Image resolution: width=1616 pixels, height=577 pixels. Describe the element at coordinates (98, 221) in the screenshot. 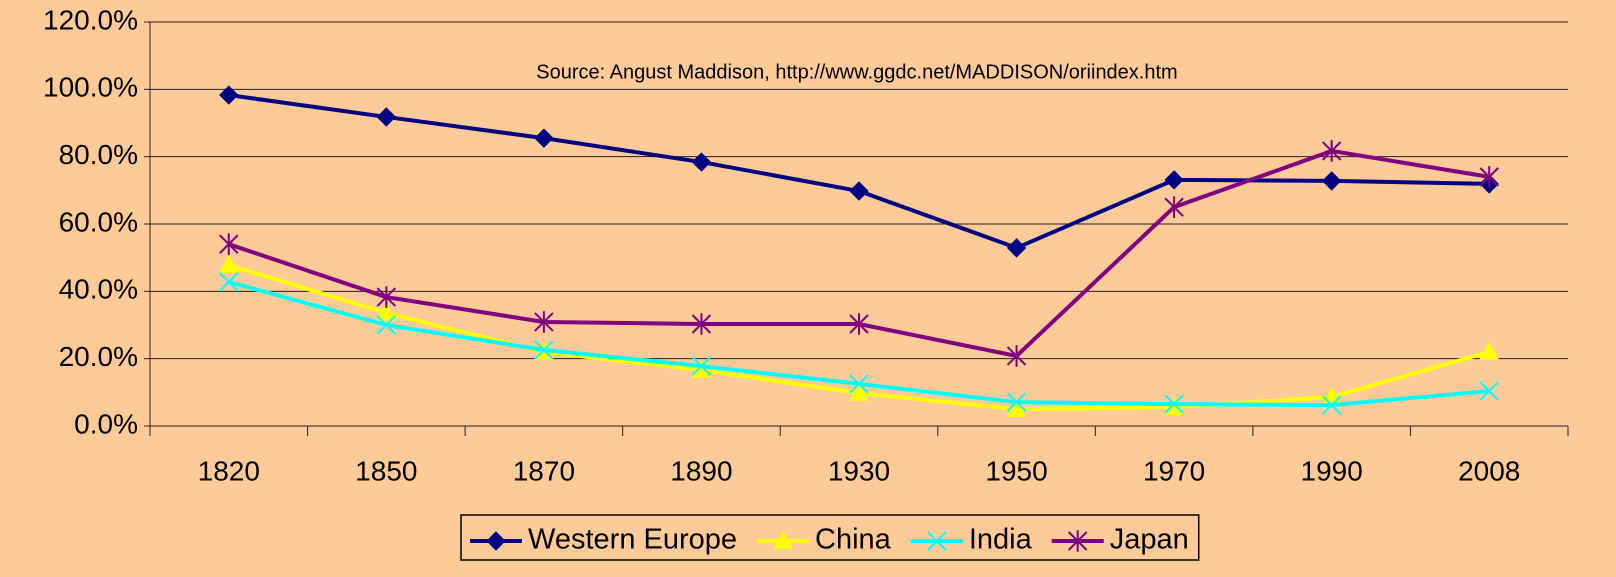

I see `y-tick-label: 60.0%` at that location.